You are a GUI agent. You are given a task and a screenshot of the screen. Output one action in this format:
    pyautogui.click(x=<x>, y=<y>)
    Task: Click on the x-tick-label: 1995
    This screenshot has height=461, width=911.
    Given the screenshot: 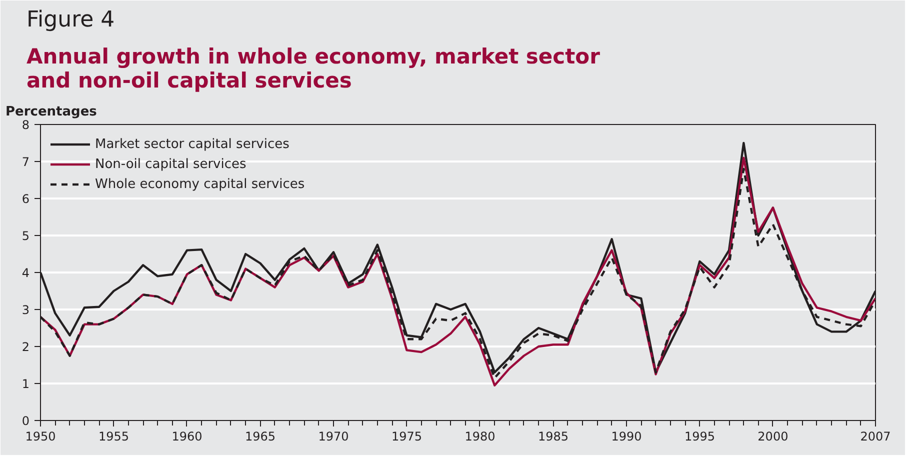 What is the action you would take?
    pyautogui.click(x=699, y=437)
    